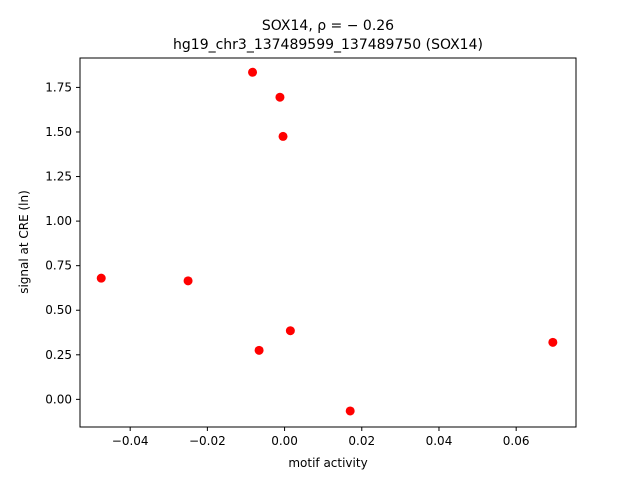 Image resolution: width=640 pixels, height=480 pixels. Describe the element at coordinates (58, 132) in the screenshot. I see `y-tick-label: 1.50` at that location.